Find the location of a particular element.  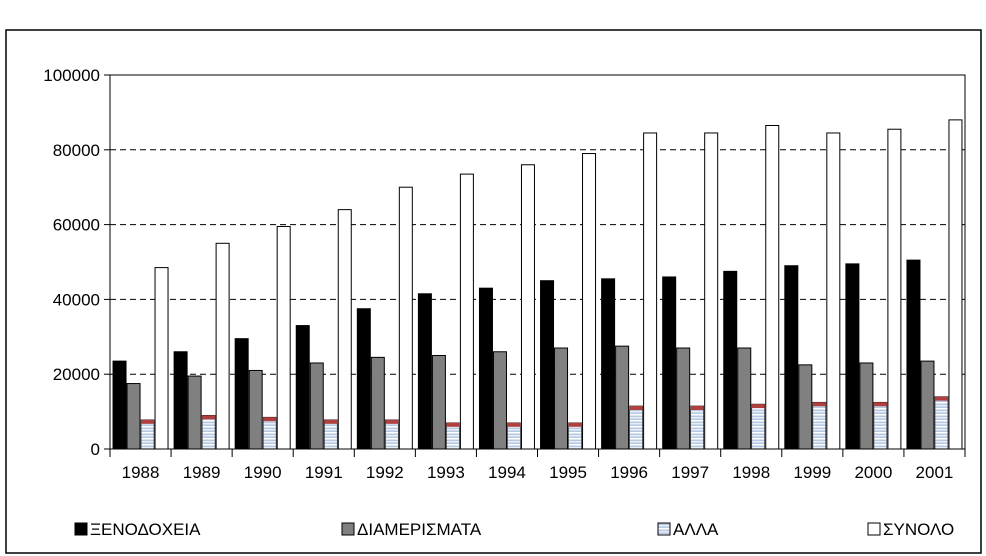

legend-label: ΔΙΑΜΕΡΙΣΜΑΤΑ is located at coordinates (419, 529).